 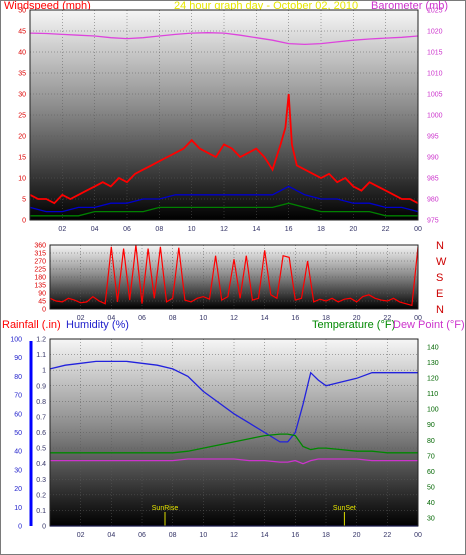 What do you see at coordinates (31, 325) in the screenshot?
I see `rainfall-axis-label: Rainfall (.in)` at bounding box center [31, 325].